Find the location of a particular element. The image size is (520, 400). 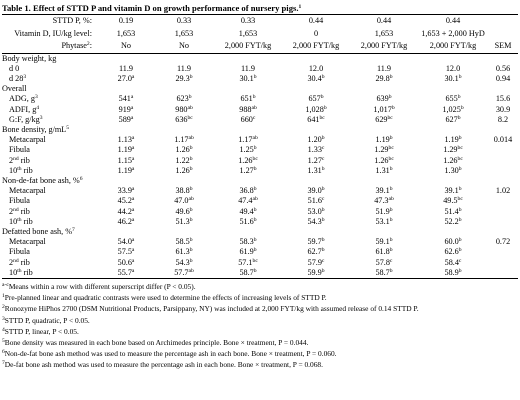

header-cell: 0 is located at coordinates (316, 34).